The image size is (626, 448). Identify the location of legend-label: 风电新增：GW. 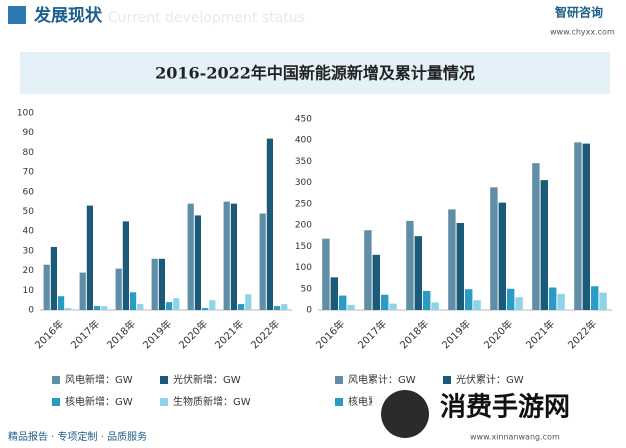
(99, 379).